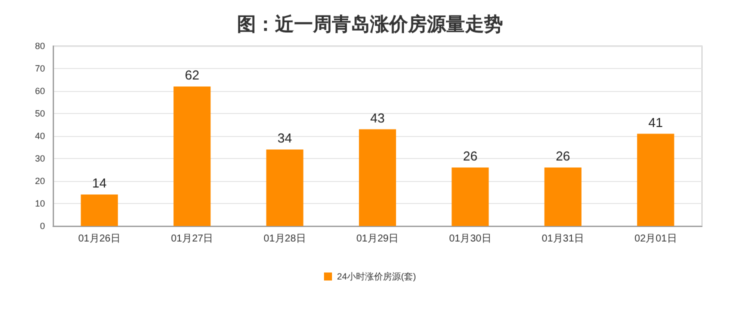  What do you see at coordinates (192, 239) in the screenshot?
I see `x-tick-label: 01月27日` at bounding box center [192, 239].